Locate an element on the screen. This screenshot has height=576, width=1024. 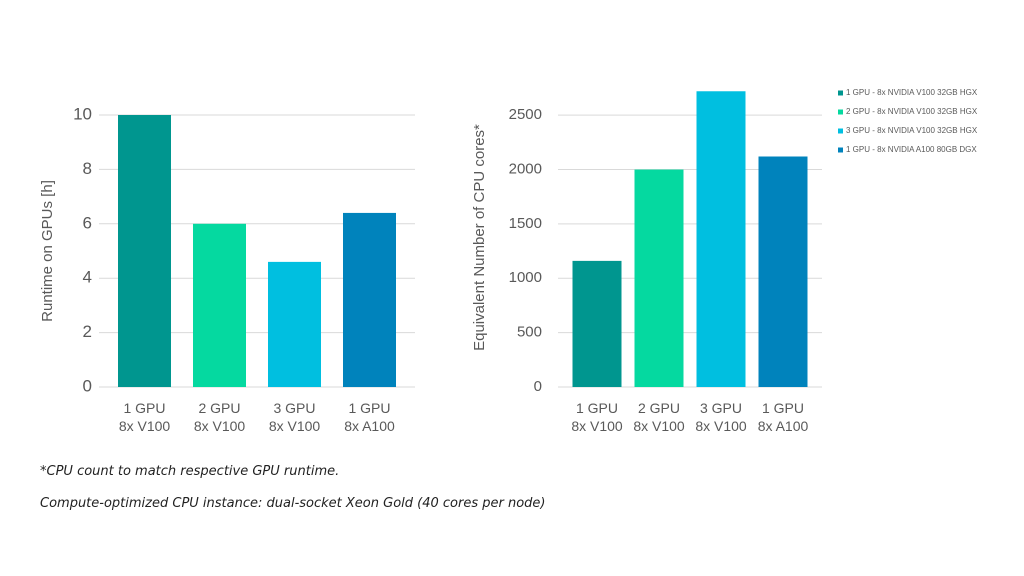
y-axis-label: Runtime on GPUs [h] is located at coordinates (47, 251).